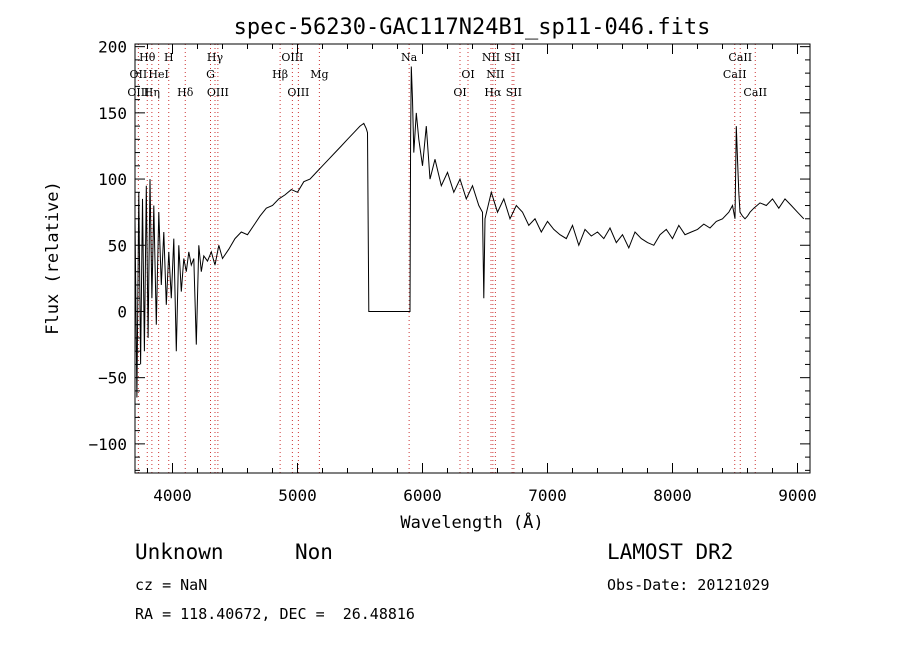  Describe the element at coordinates (547, 495) in the screenshot. I see `x-tick-label: 7000` at that location.